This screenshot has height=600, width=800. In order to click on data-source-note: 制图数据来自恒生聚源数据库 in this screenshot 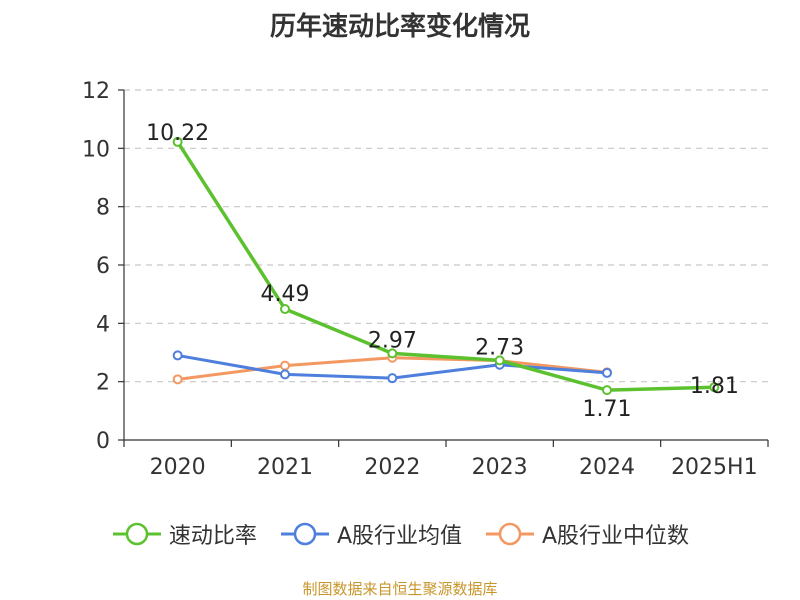, I will do `click(400, 589)`.